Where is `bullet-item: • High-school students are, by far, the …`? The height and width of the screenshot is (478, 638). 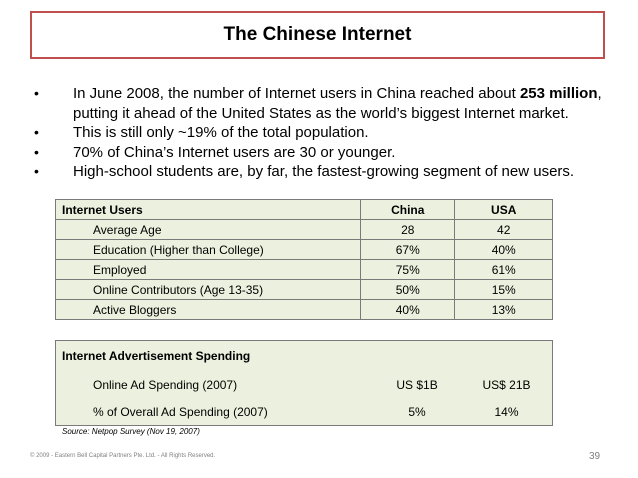
bullet-item: • High-school students are, by far, the … is located at coordinates (304, 171).